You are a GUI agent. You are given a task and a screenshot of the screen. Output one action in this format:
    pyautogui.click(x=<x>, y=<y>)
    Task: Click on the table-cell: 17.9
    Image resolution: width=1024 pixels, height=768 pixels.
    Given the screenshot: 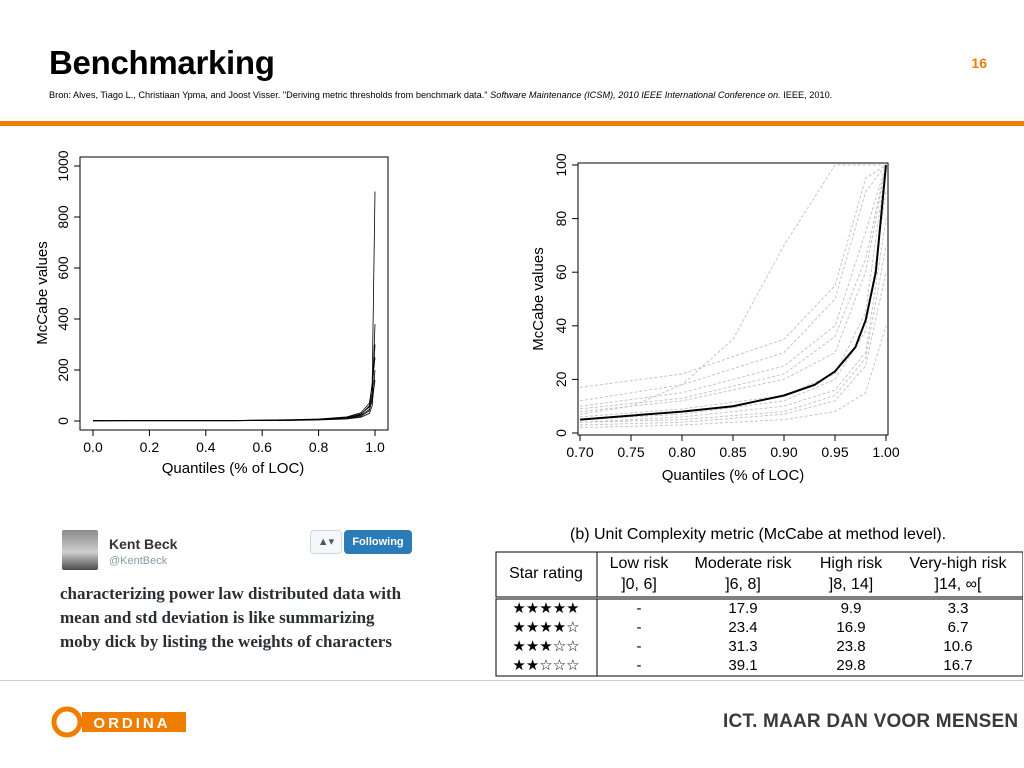 What is the action you would take?
    pyautogui.click(x=742, y=608)
    